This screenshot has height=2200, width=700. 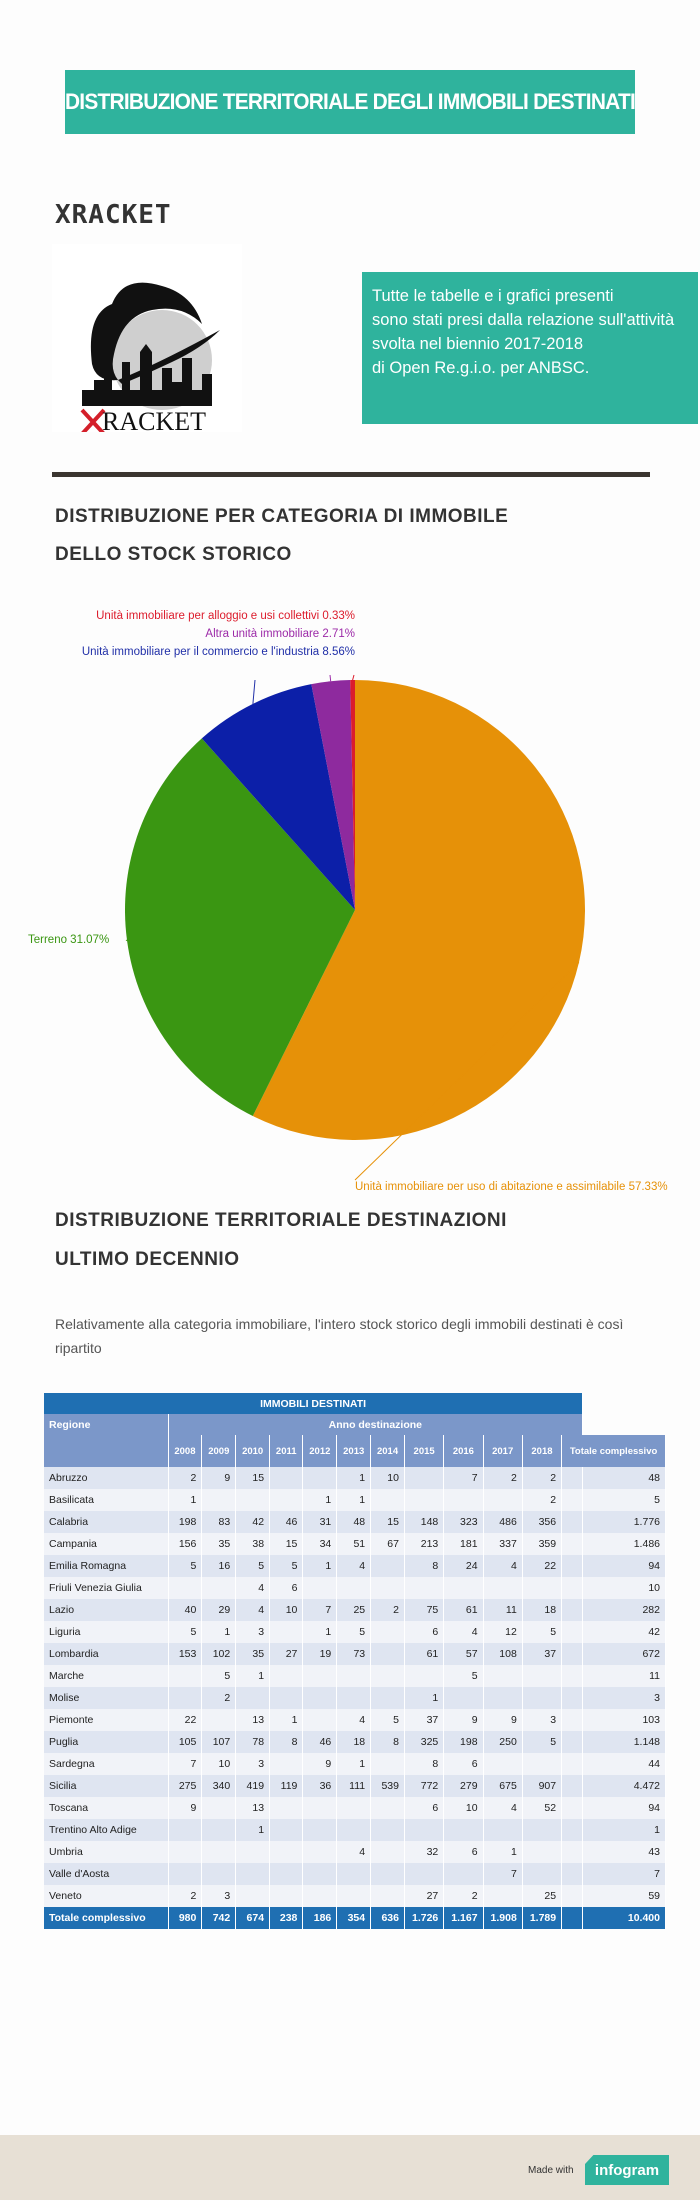 I want to click on total-cell: 742, so click(x=219, y=1918).